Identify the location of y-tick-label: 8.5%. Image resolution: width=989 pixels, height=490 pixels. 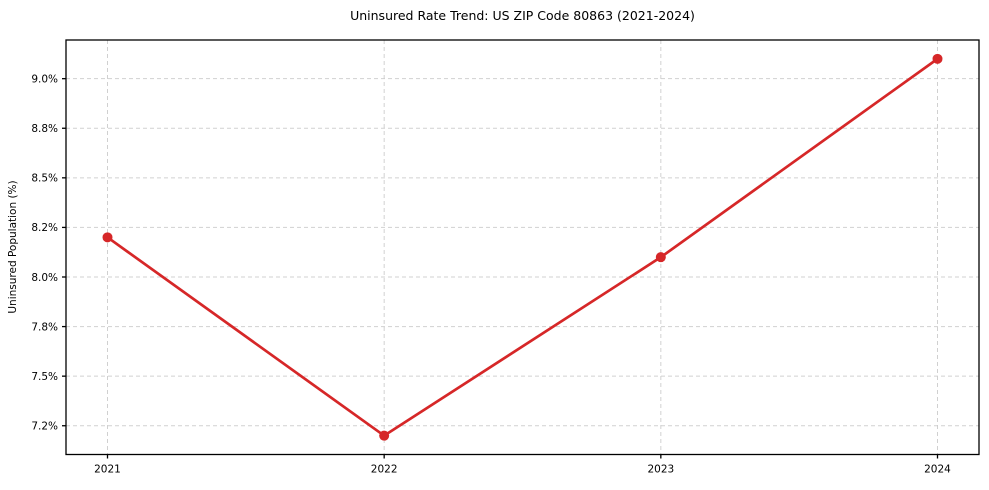
(44, 179).